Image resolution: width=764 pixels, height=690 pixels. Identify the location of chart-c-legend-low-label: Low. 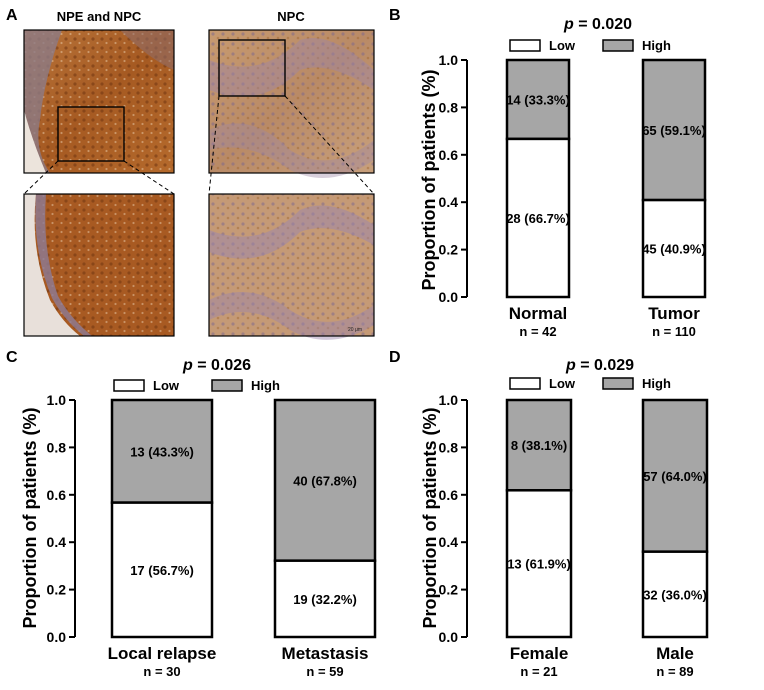
(166, 385).